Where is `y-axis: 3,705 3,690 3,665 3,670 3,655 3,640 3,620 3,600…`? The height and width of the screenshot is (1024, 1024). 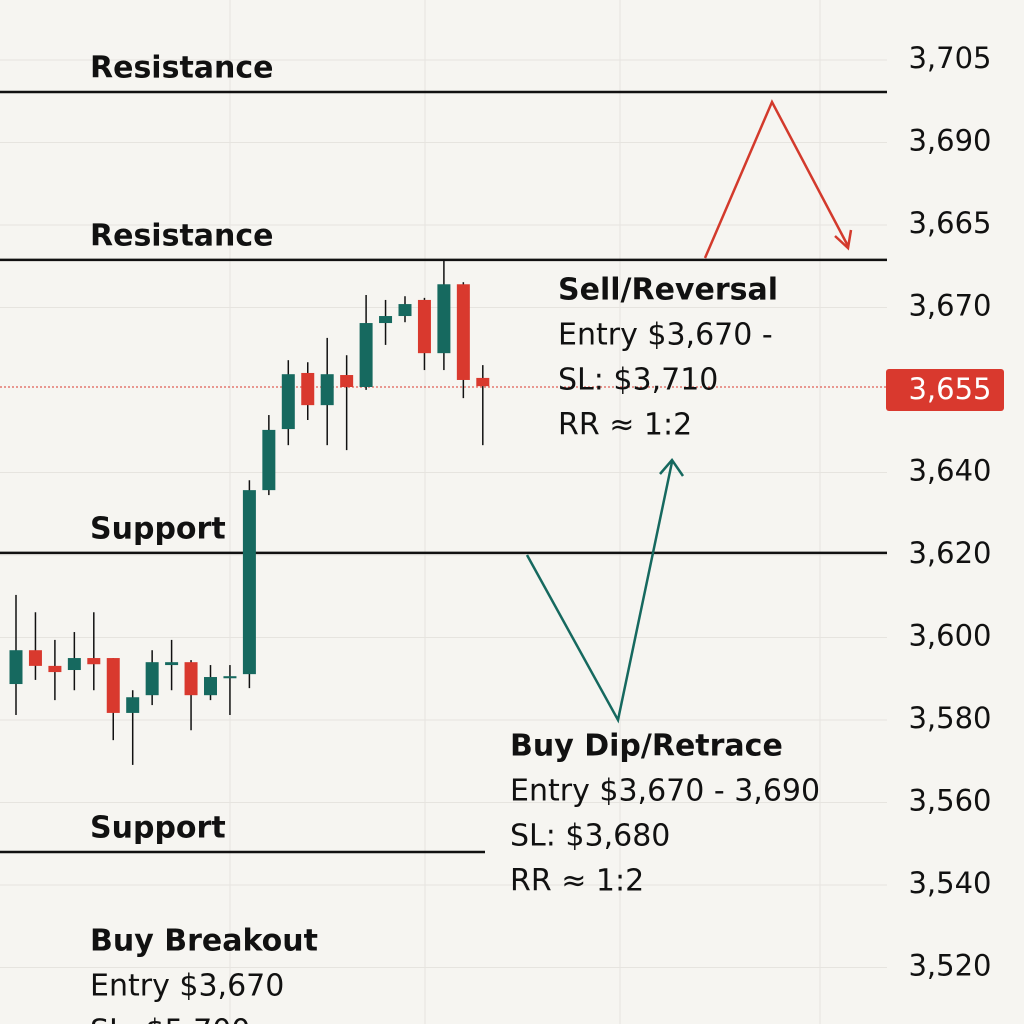 y-axis: 3,705 3,690 3,665 3,670 3,655 3,640 3,620 3,600… is located at coordinates (945, 512).